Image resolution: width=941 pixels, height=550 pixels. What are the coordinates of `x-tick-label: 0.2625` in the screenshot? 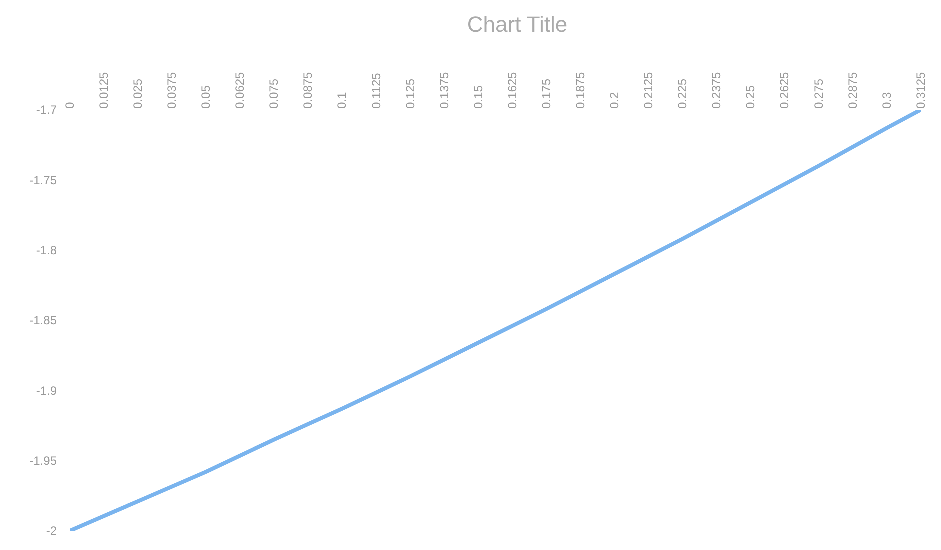 It's located at (785, 90).